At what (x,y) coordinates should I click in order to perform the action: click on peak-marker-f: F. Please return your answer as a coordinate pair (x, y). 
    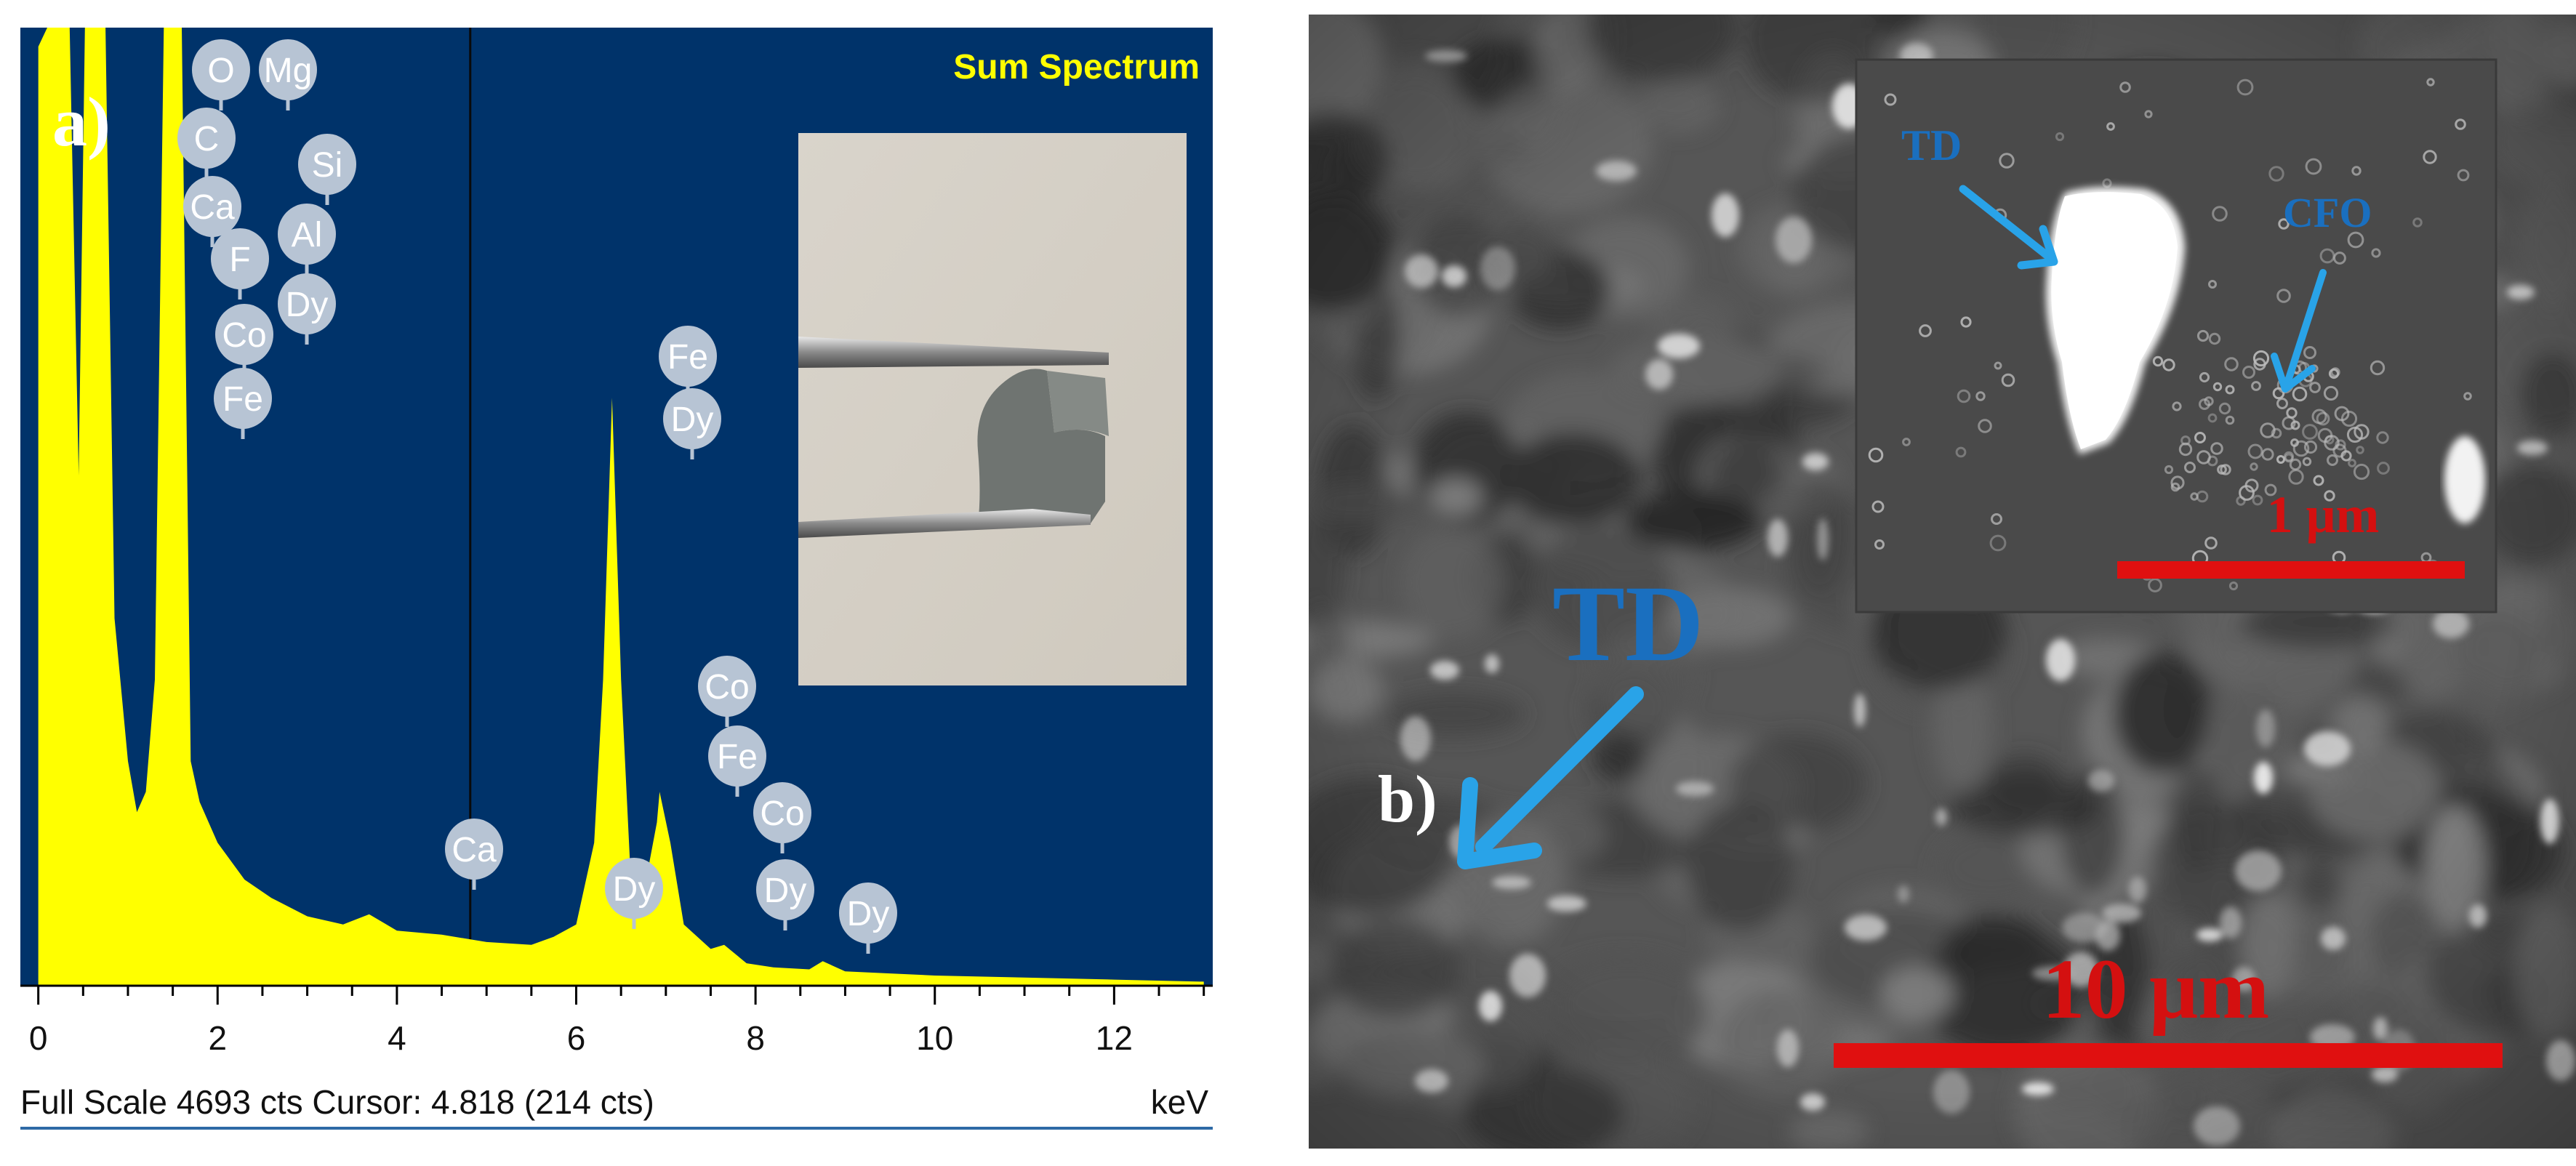
    Looking at the image, I should click on (240, 263).